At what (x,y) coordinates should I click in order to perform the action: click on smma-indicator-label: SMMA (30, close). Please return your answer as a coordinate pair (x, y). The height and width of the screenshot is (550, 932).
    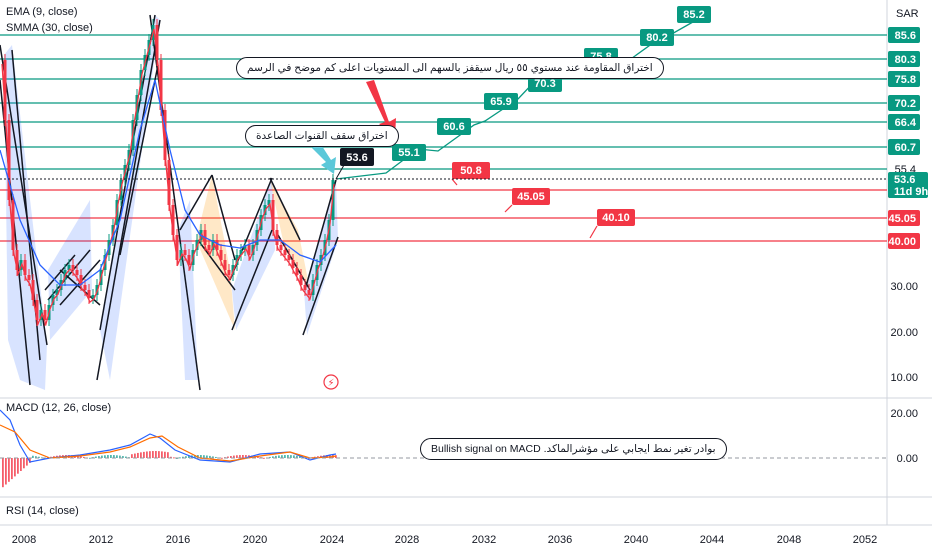
    Looking at the image, I should click on (49, 28).